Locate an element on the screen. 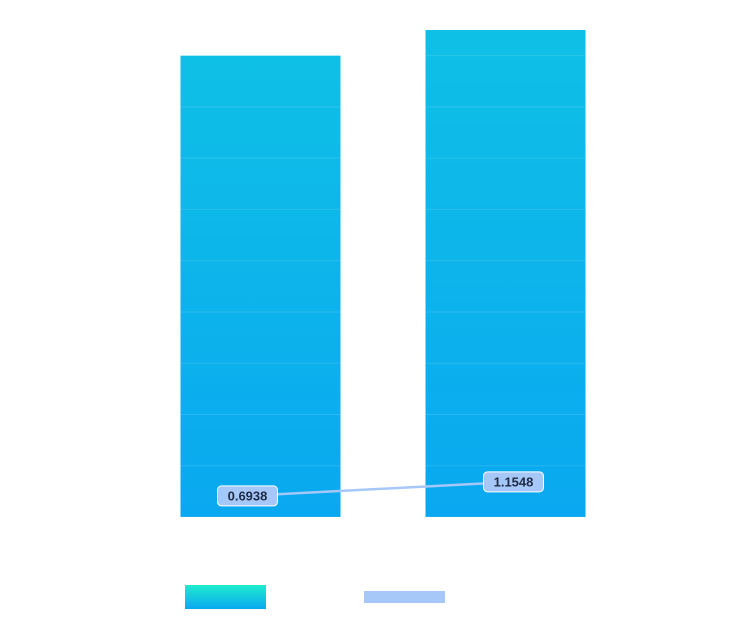 The height and width of the screenshot is (628, 752). line is located at coordinates (380, 489).